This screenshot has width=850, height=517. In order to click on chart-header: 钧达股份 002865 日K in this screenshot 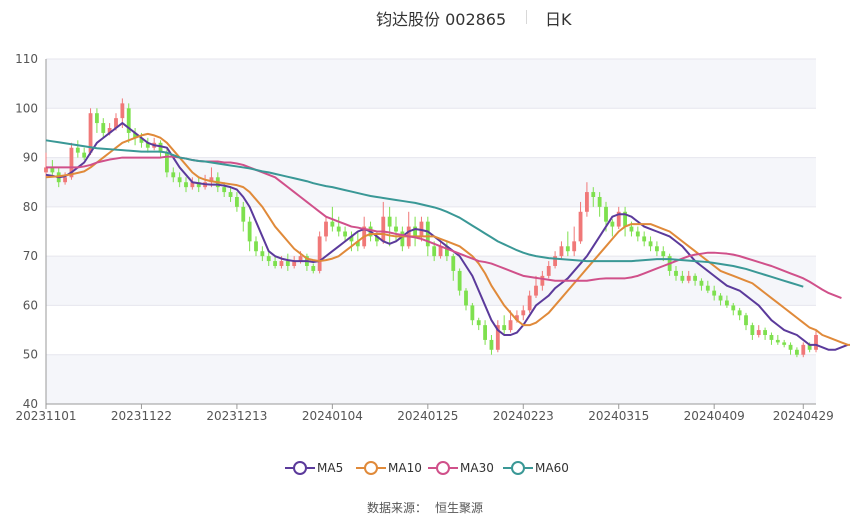, I will do `click(425, 17)`.